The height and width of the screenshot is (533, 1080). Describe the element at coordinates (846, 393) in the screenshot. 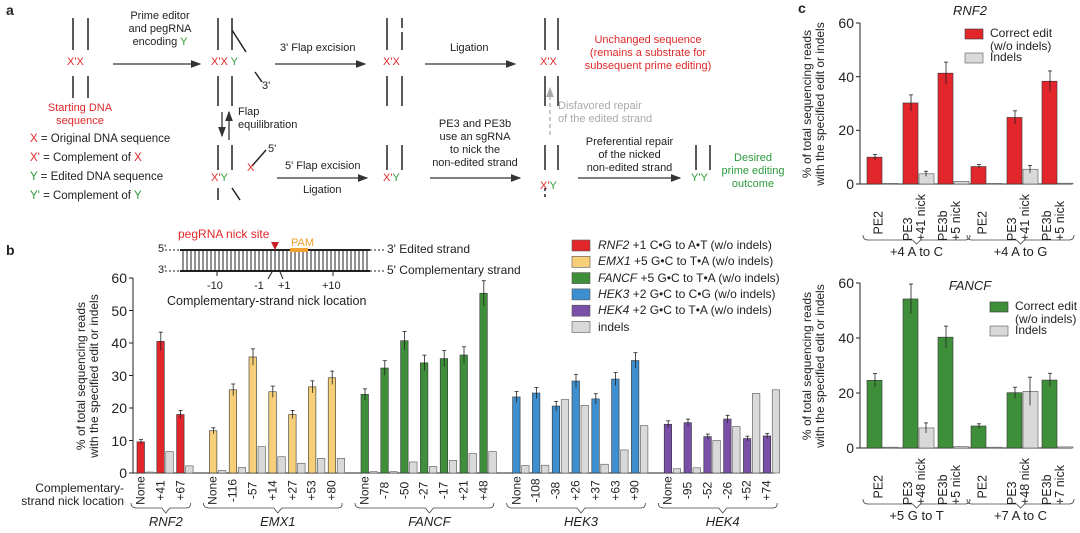

I see `y-tick-label: 20` at that location.